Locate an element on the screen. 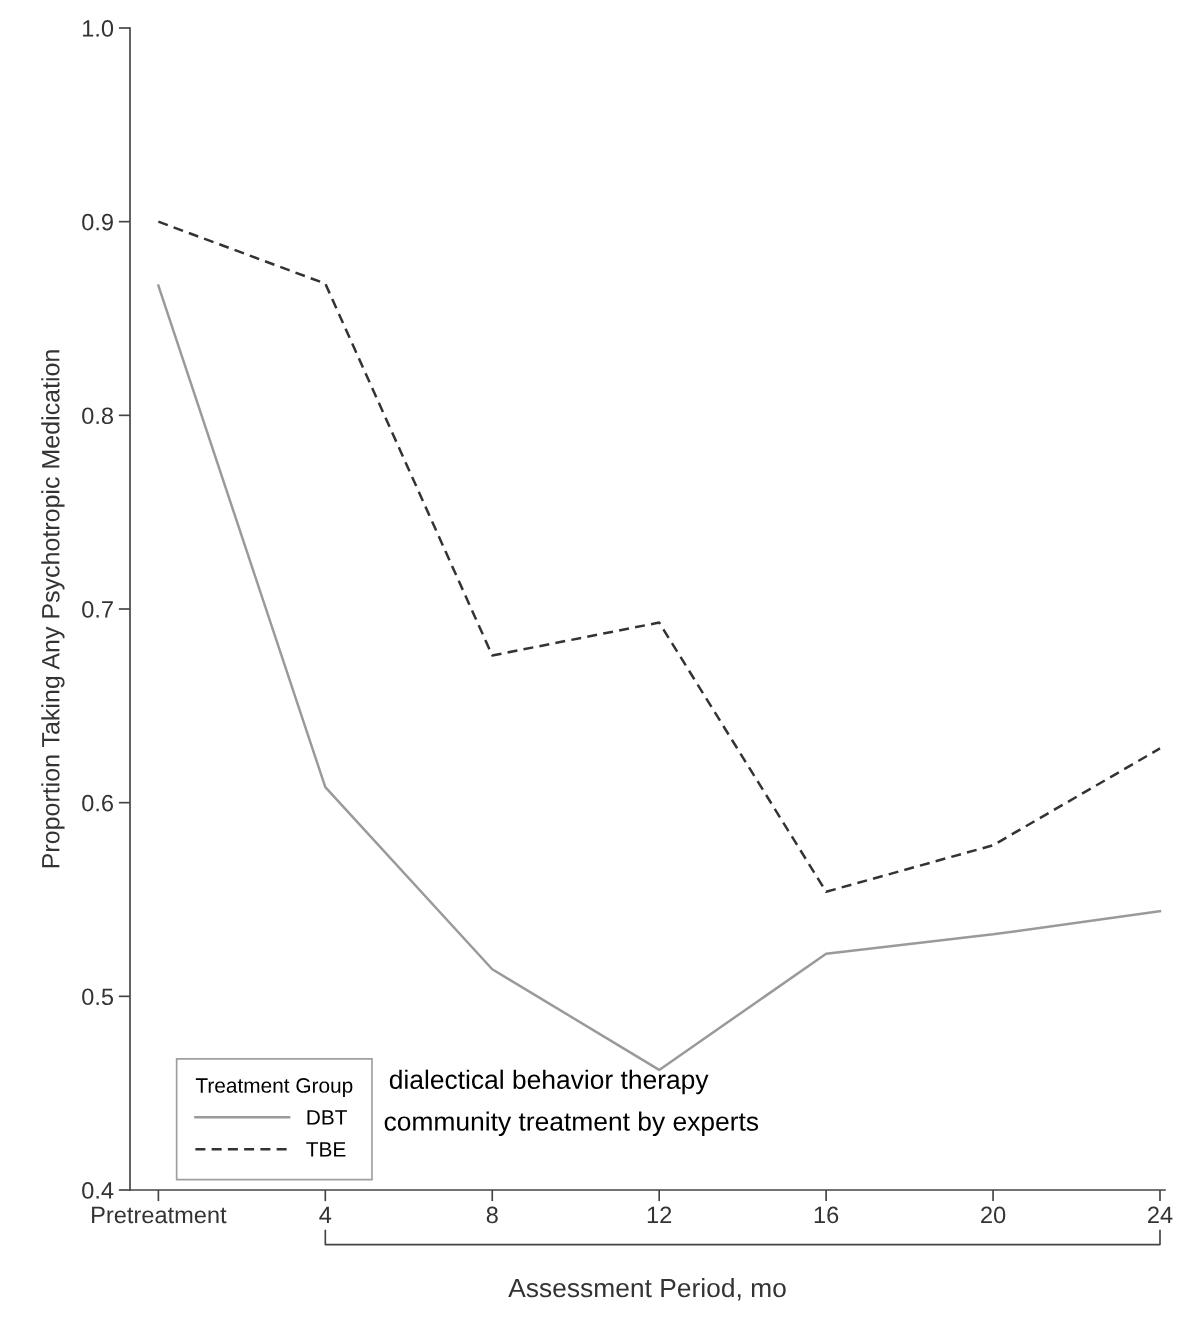 The image size is (1182, 1323). x-tick-label: 16 is located at coordinates (826, 1215).